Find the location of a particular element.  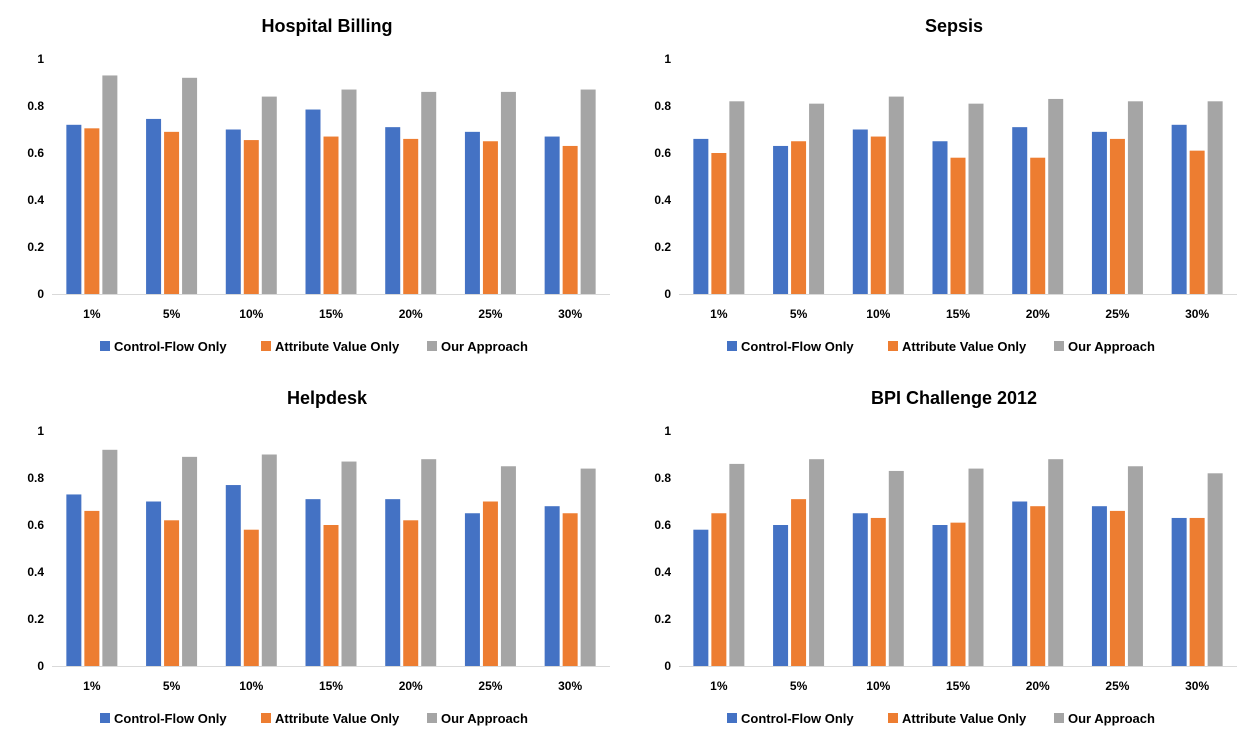

chart-title: Helpdesk is located at coordinates (327, 398).